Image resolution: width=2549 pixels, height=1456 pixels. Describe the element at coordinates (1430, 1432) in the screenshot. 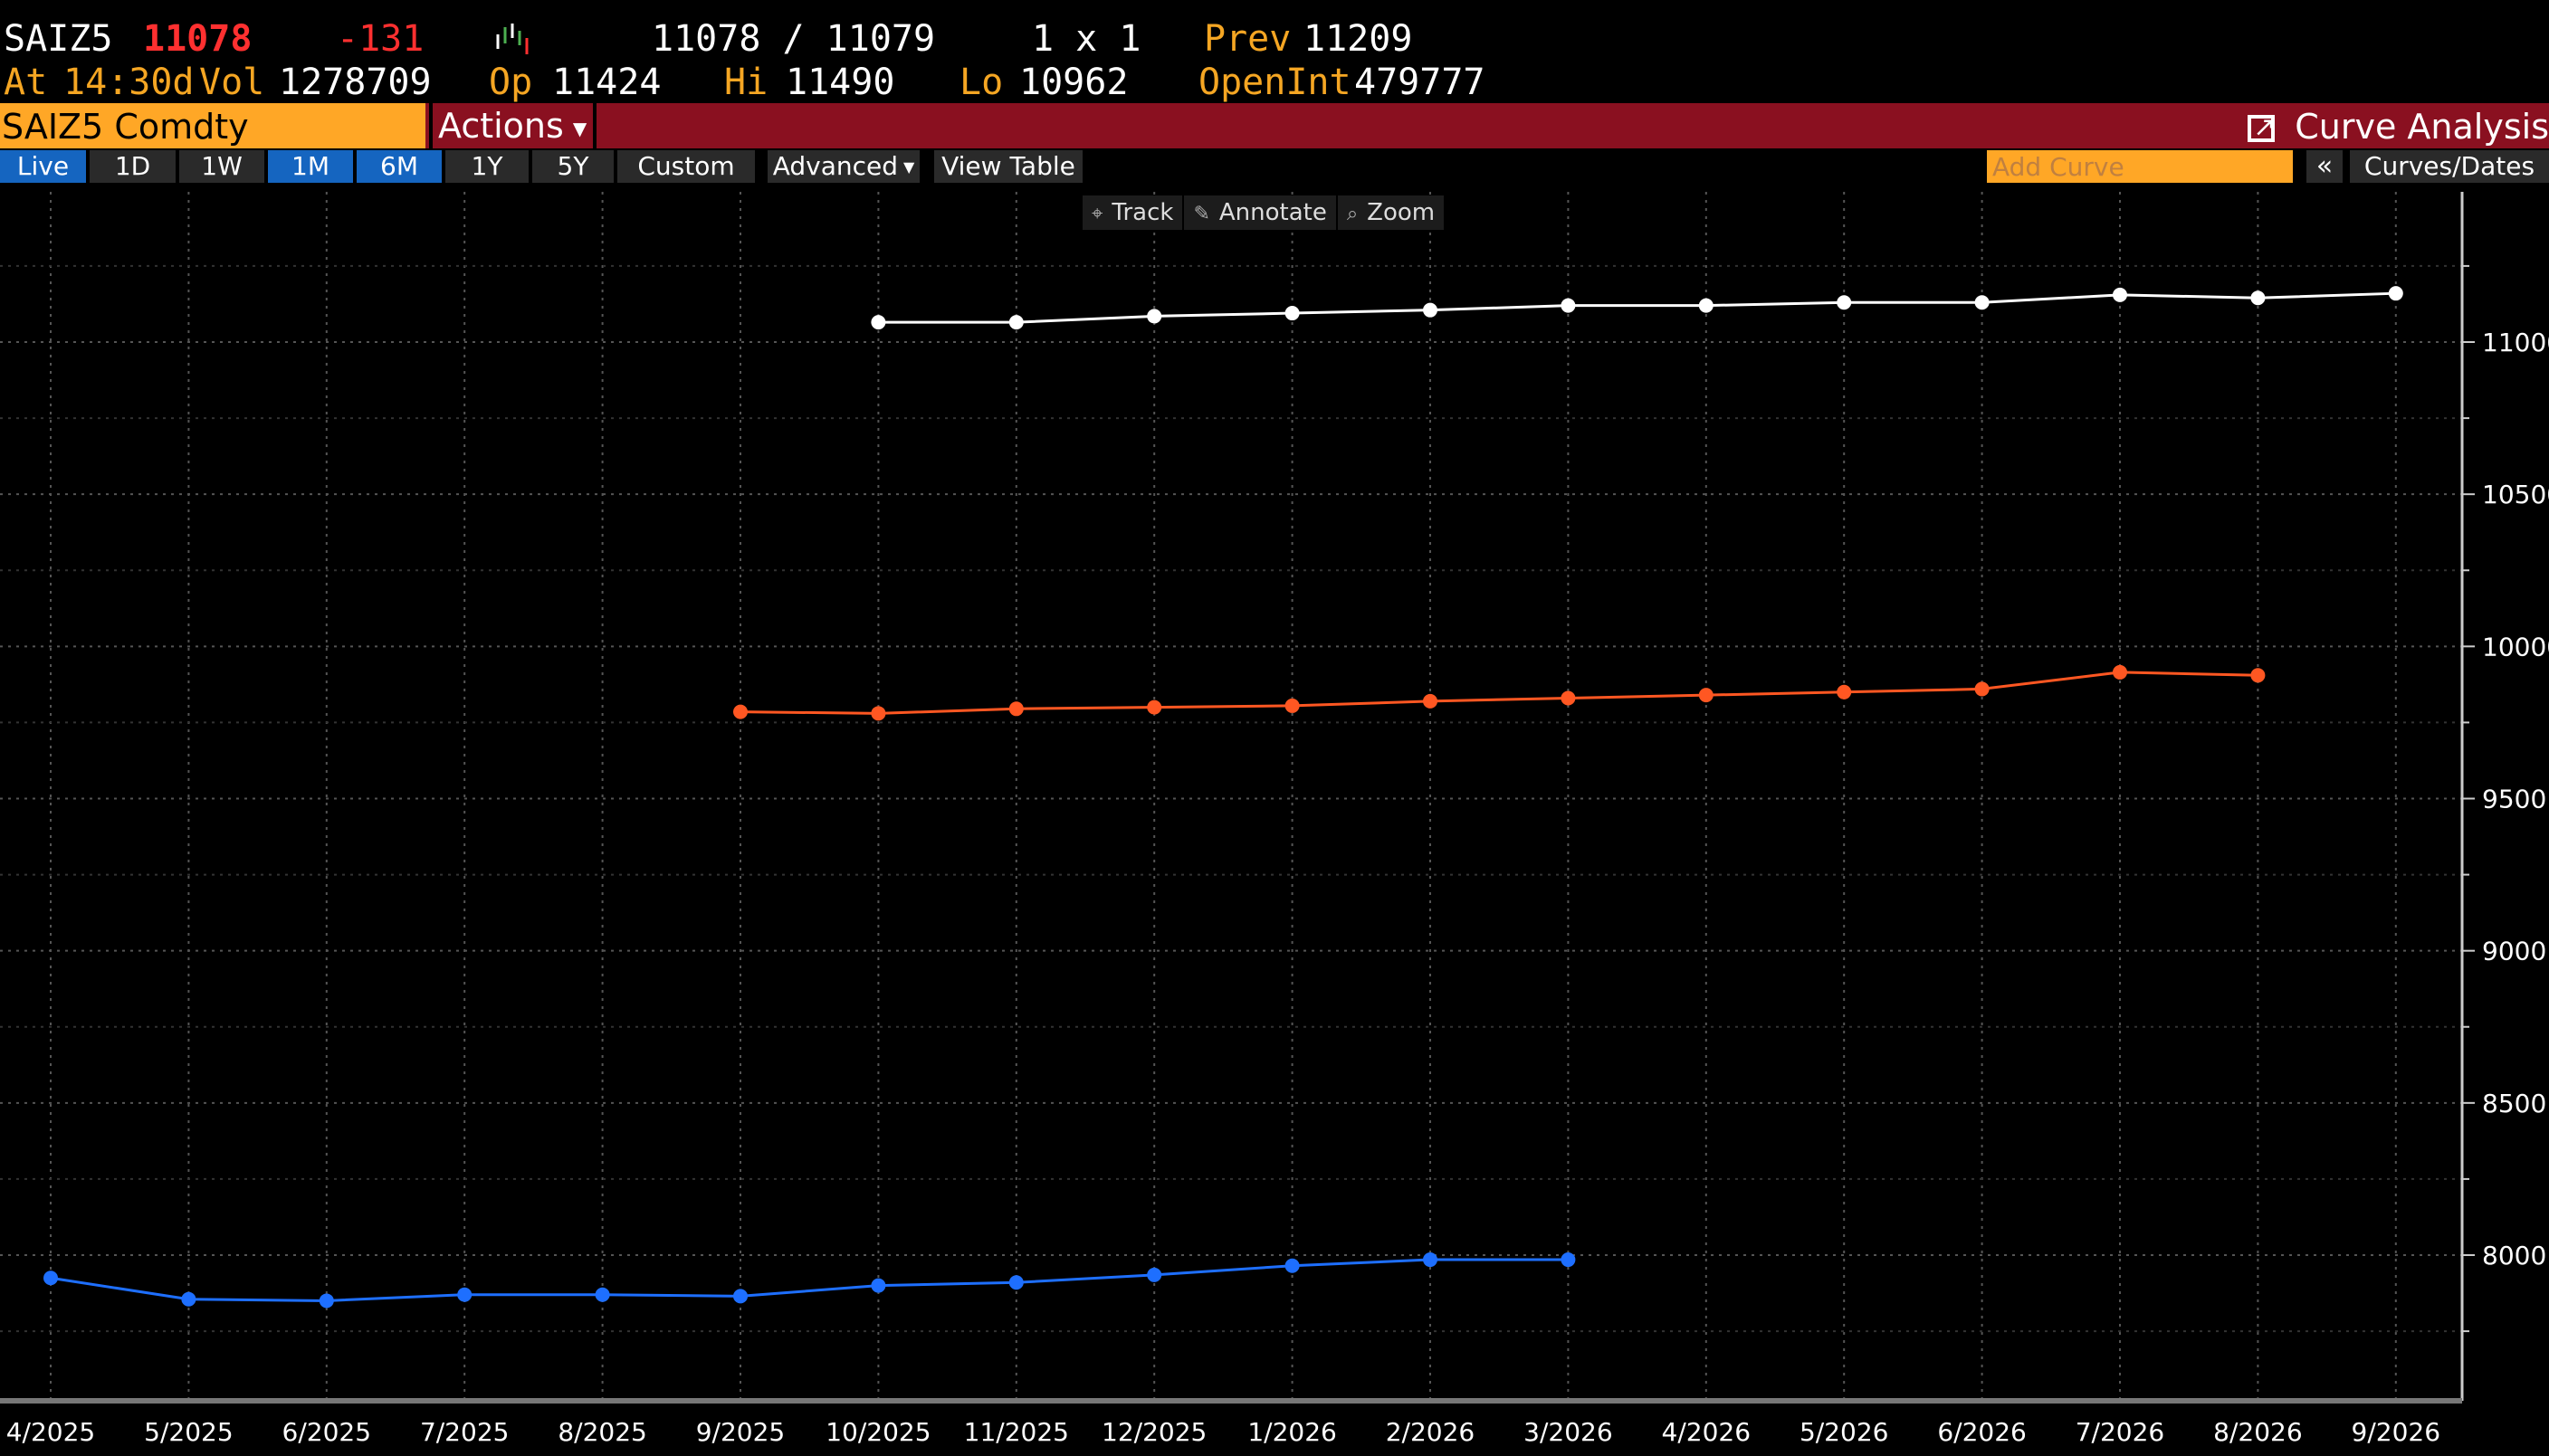

I see `x-tick-label: 2/2026` at that location.